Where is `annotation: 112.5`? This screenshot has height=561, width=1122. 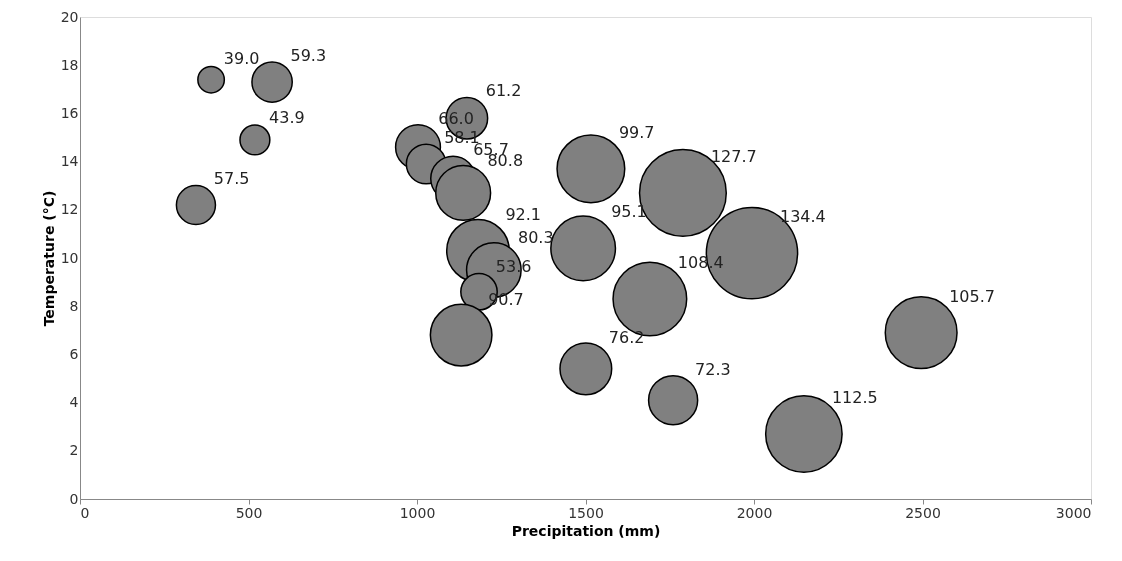 annotation: 112.5 is located at coordinates (854, 397).